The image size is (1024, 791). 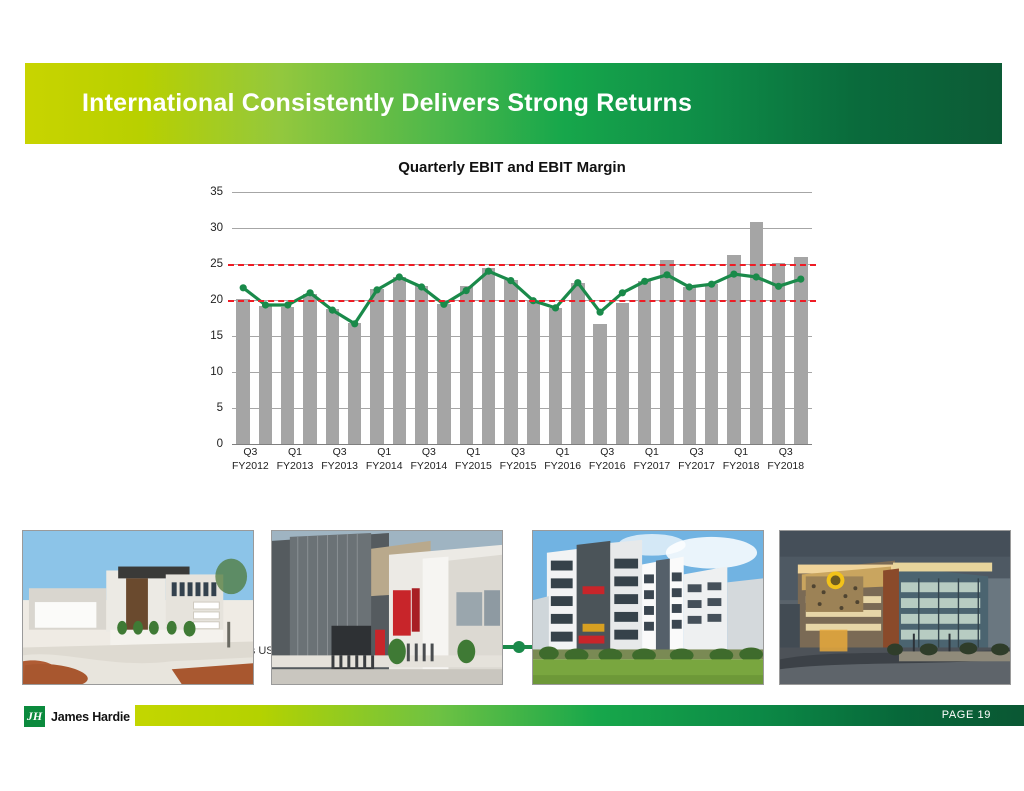 What do you see at coordinates (429, 459) in the screenshot?
I see `x-axis-label: Q3 FY2014` at bounding box center [429, 459].